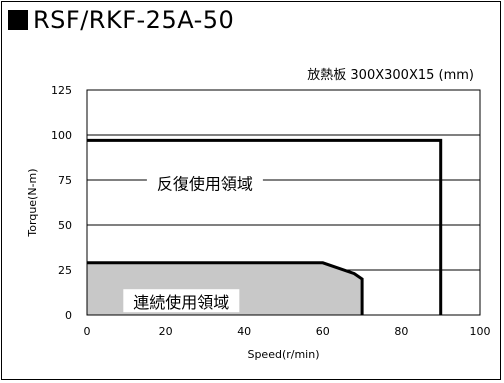  What do you see at coordinates (65, 270) in the screenshot?
I see `y-tick-label: 25` at bounding box center [65, 270].